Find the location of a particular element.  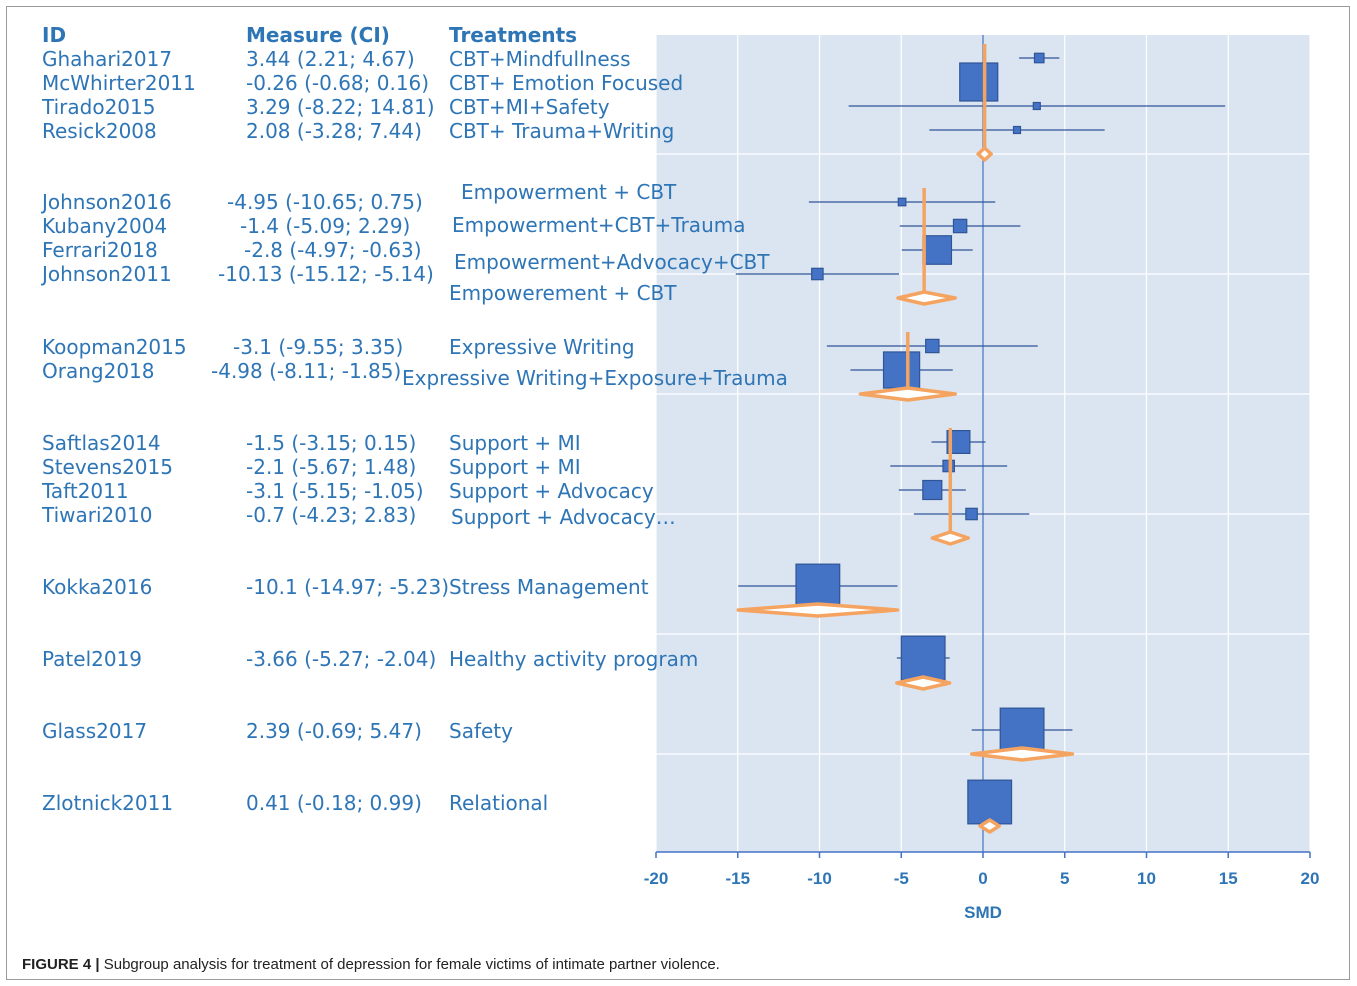

study-treatment-label: CBT+Mindfullness is located at coordinates (540, 59).